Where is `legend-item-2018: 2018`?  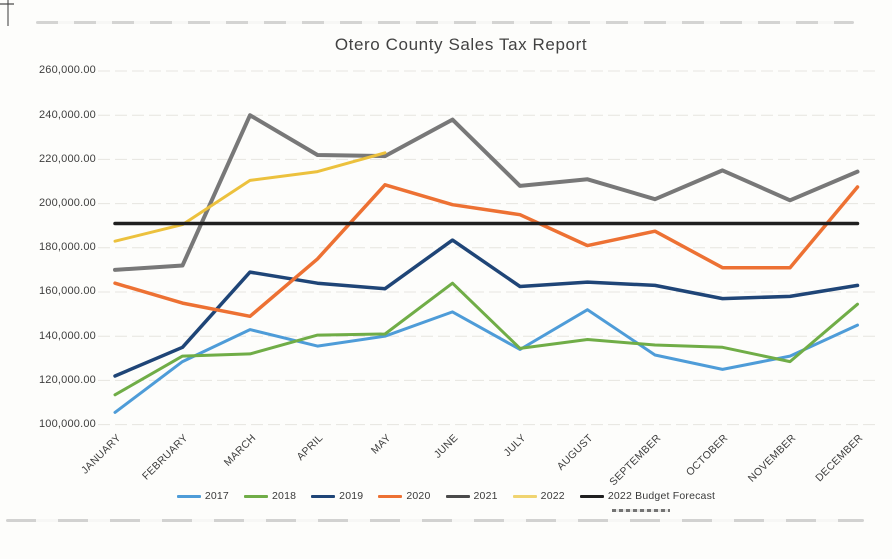
legend-item-2018: 2018 is located at coordinates (270, 496).